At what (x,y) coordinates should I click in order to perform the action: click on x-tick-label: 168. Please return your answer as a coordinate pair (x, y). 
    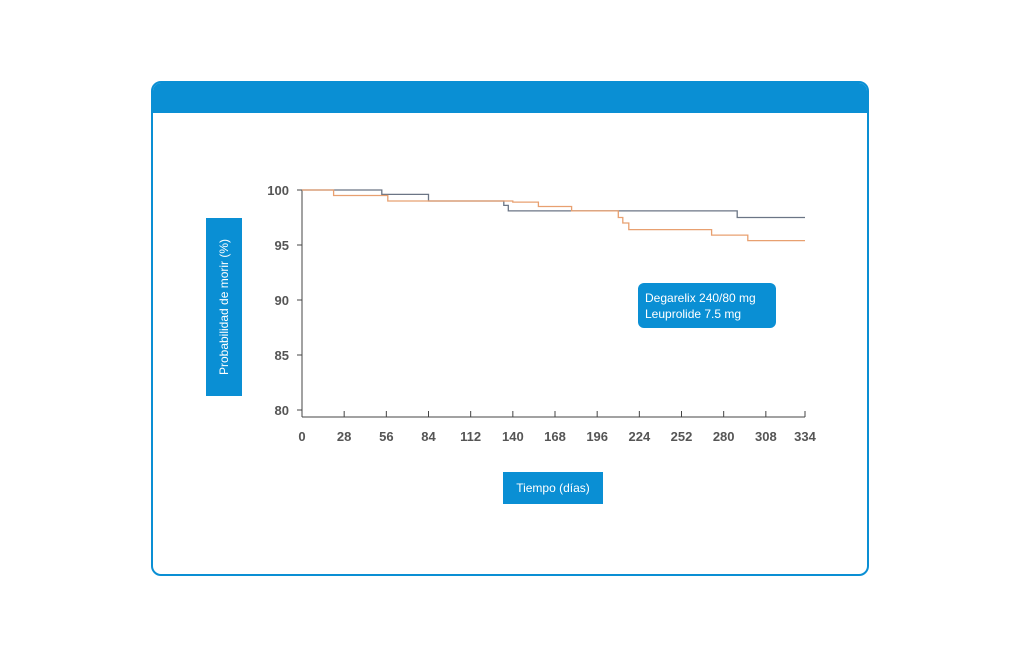
    Looking at the image, I should click on (555, 436).